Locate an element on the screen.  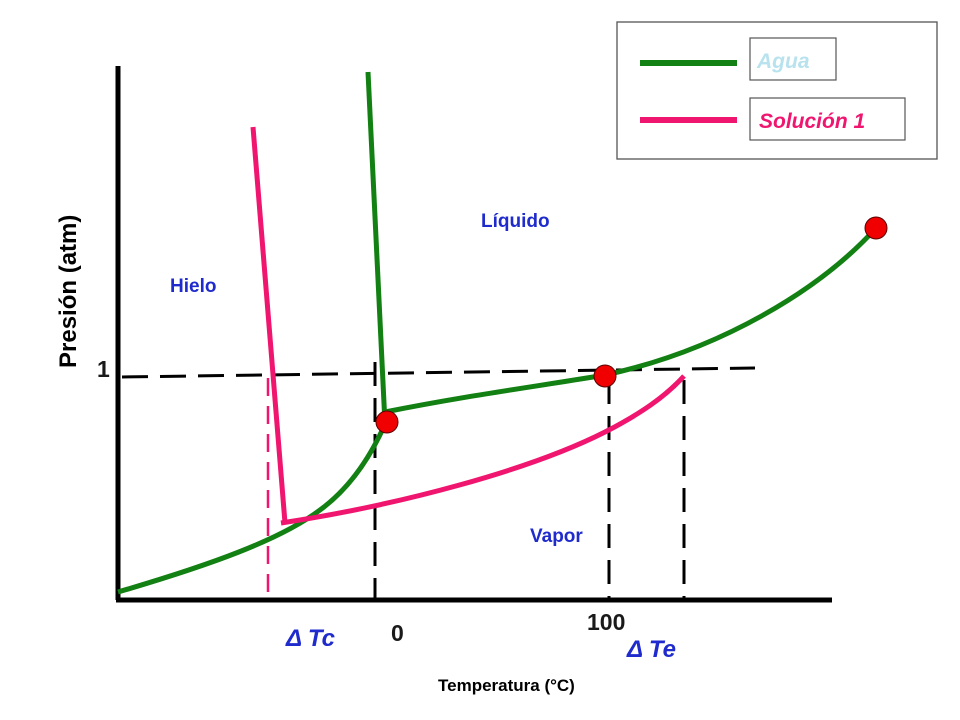
water-sublimation-curve is located at coordinates (252, 508).